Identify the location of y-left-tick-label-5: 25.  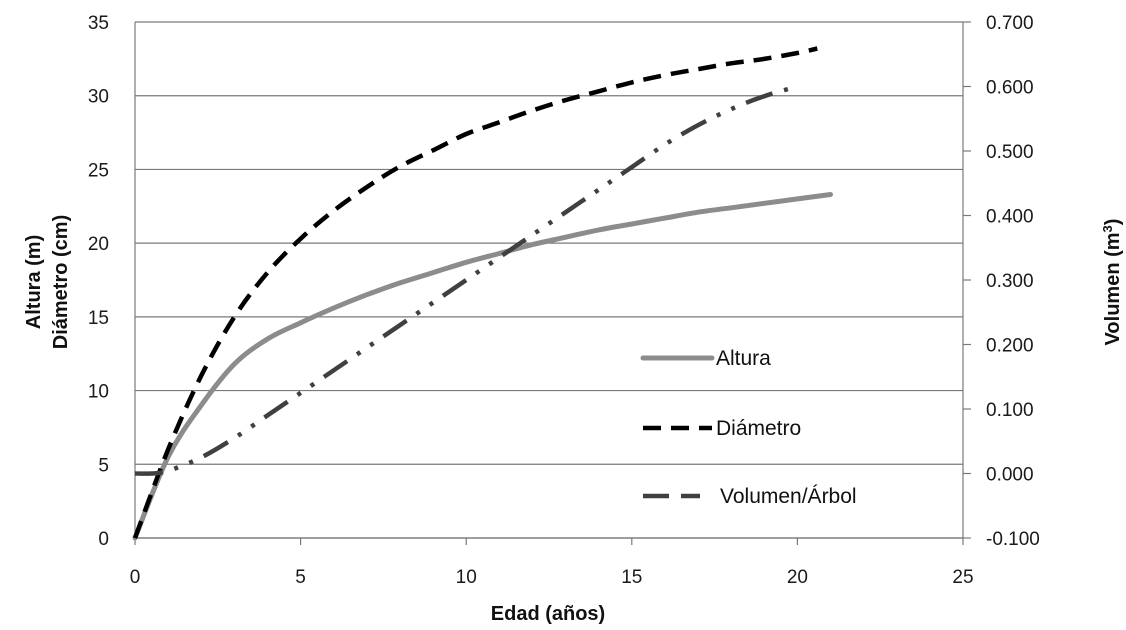
(98, 170).